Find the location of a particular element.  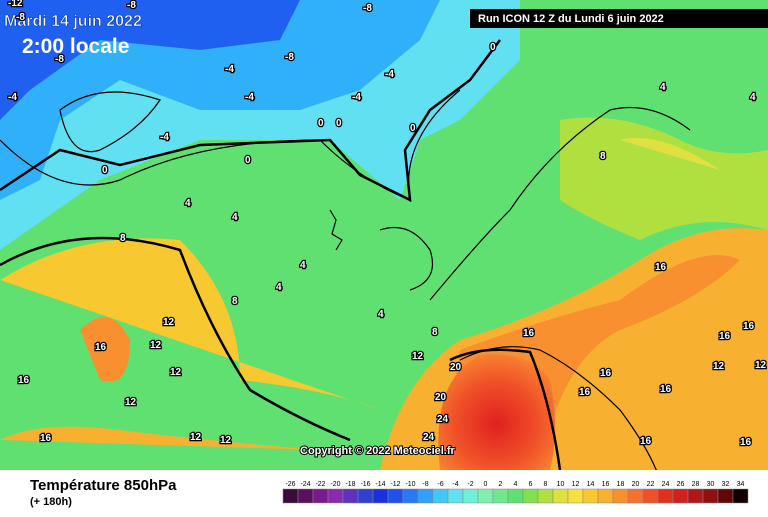

contour-label: 20 is located at coordinates (456, 367).